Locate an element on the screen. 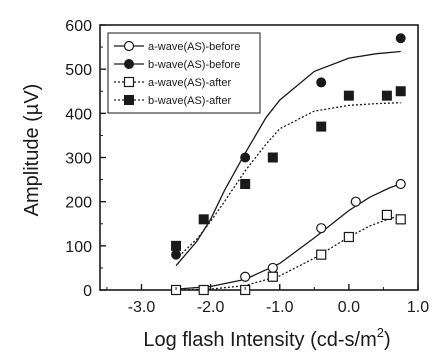 The height and width of the screenshot is (354, 434). y-tick-label: 100 is located at coordinates (78, 247).